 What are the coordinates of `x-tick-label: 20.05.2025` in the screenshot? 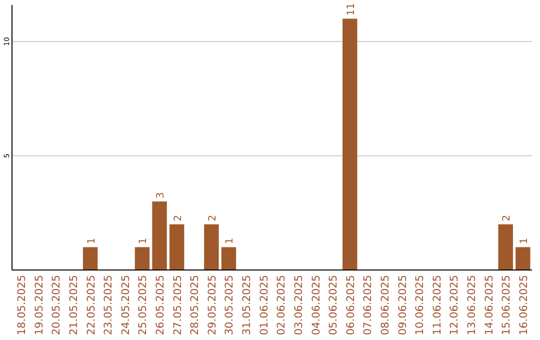 It's located at (56, 305).